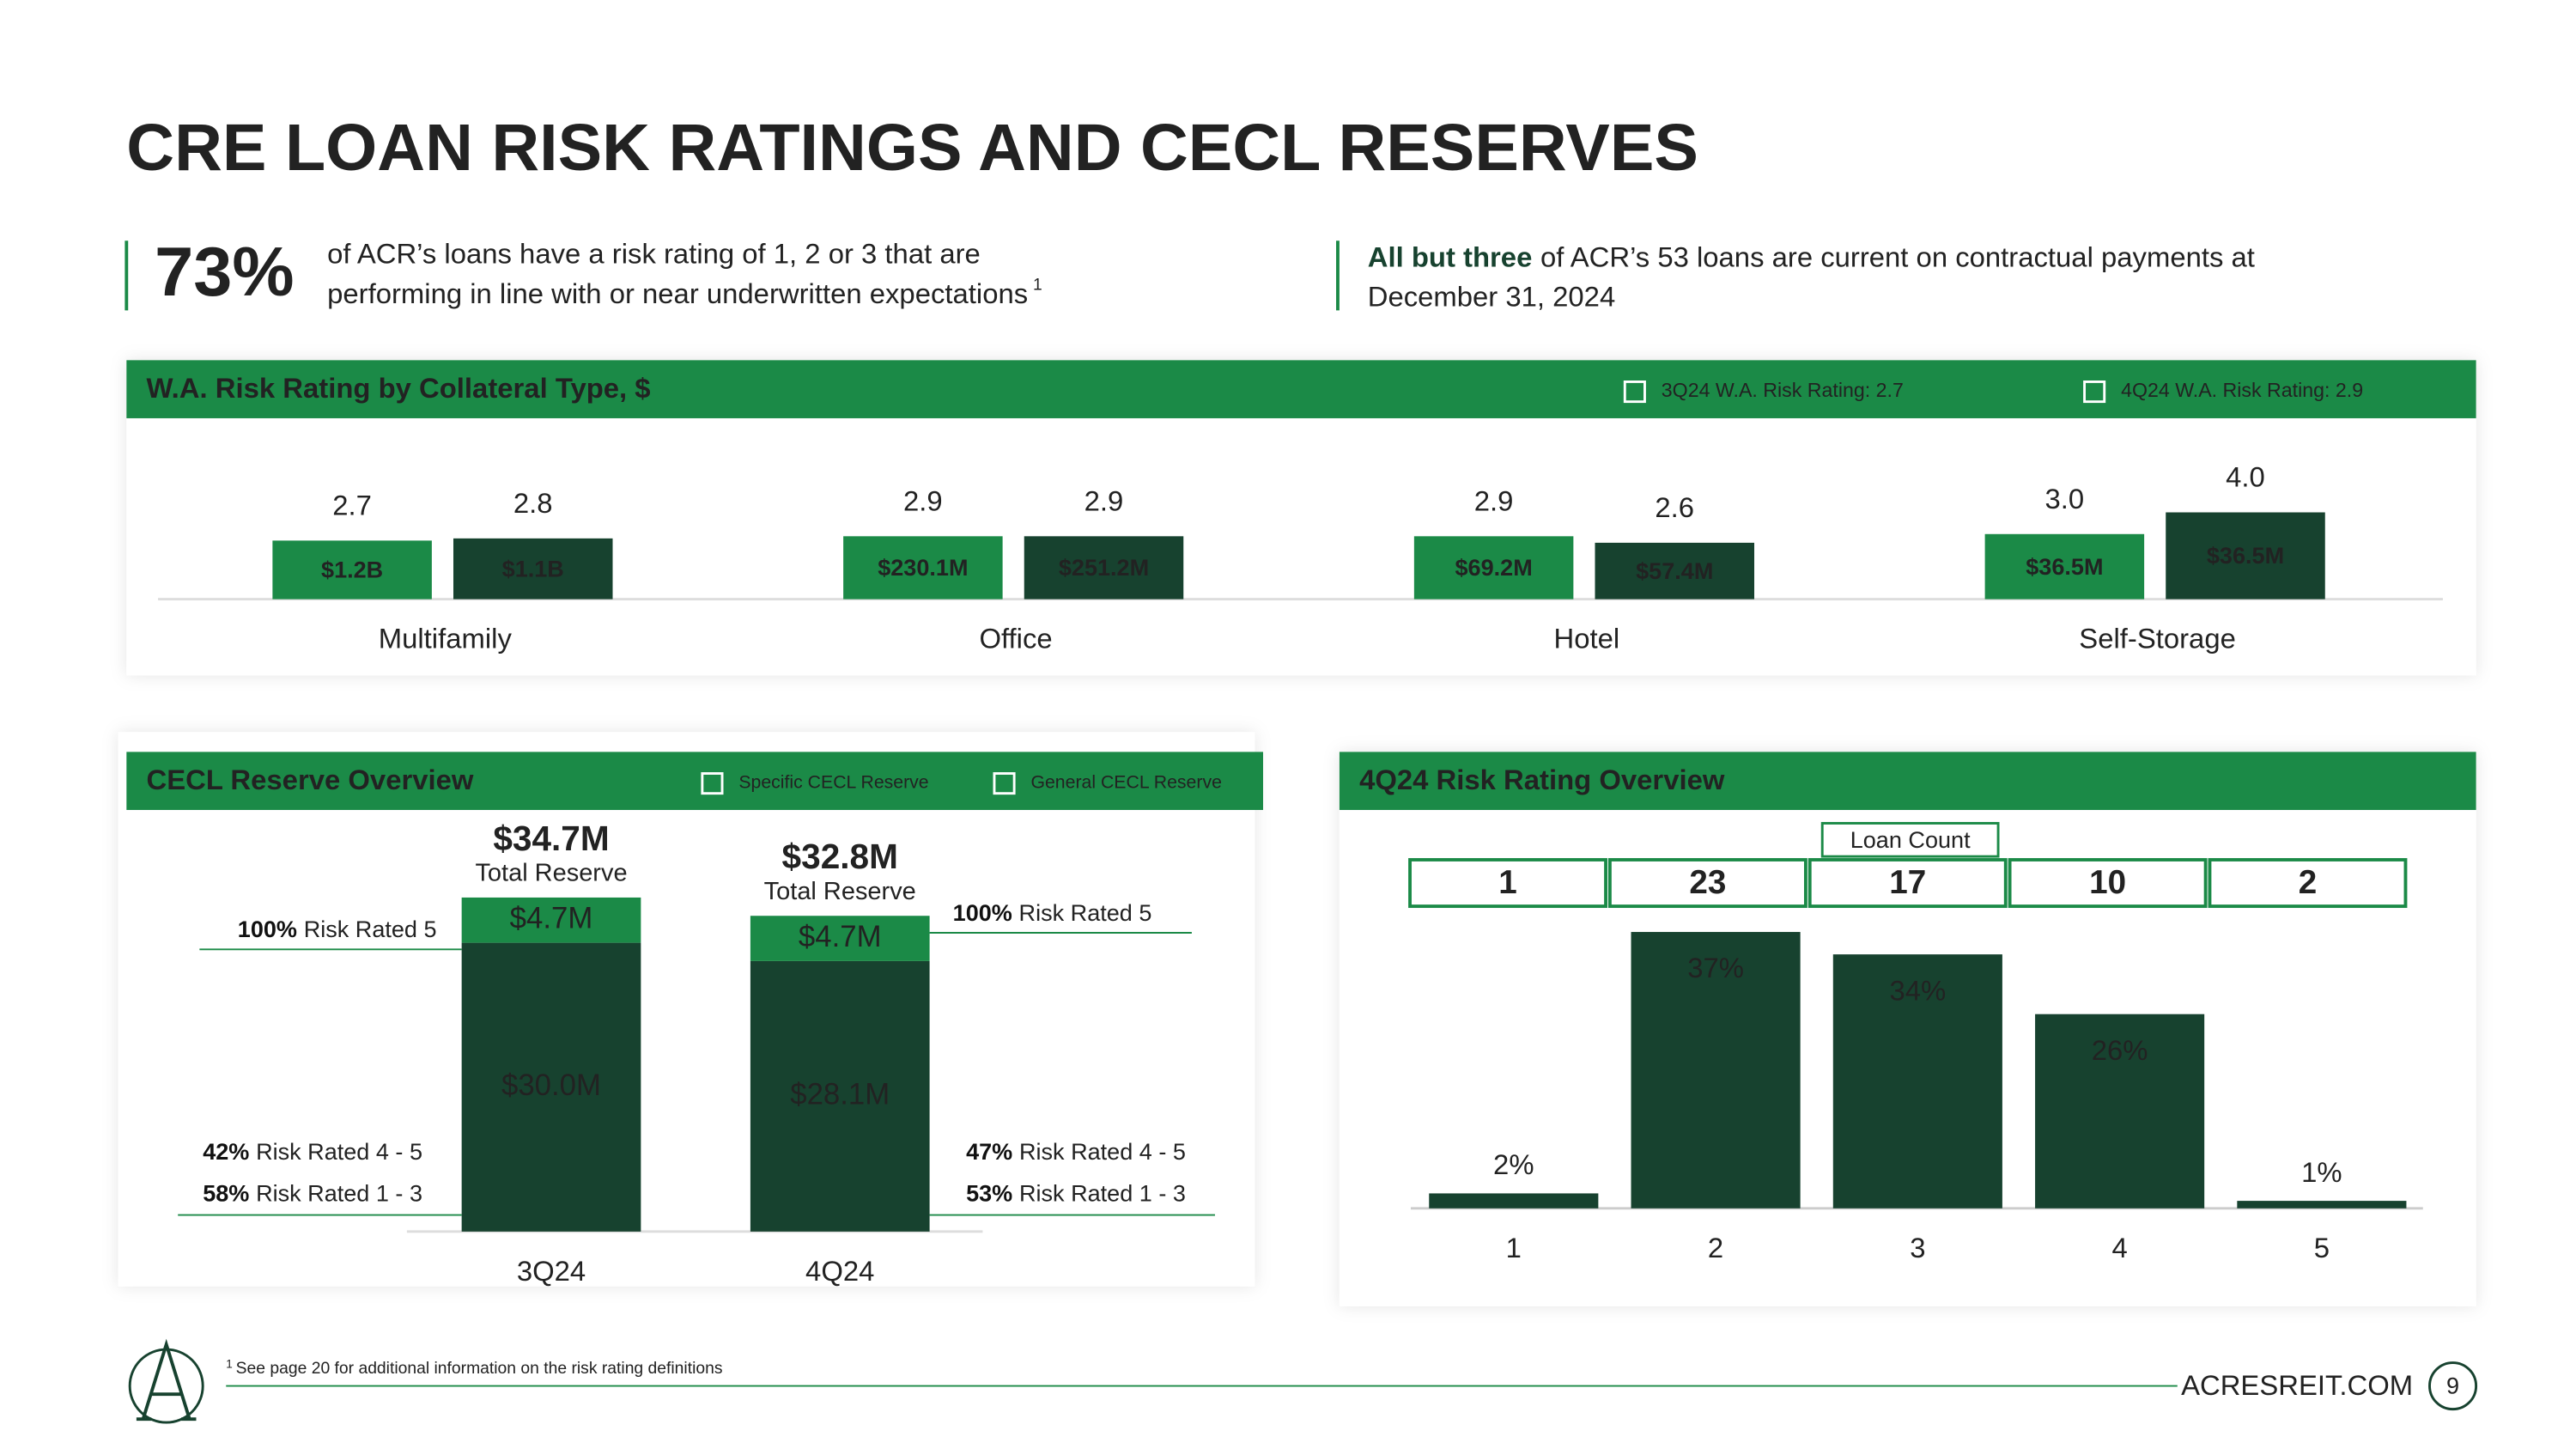  Describe the element at coordinates (839, 1271) in the screenshot. I see `x-tick-label: 4Q24` at that location.